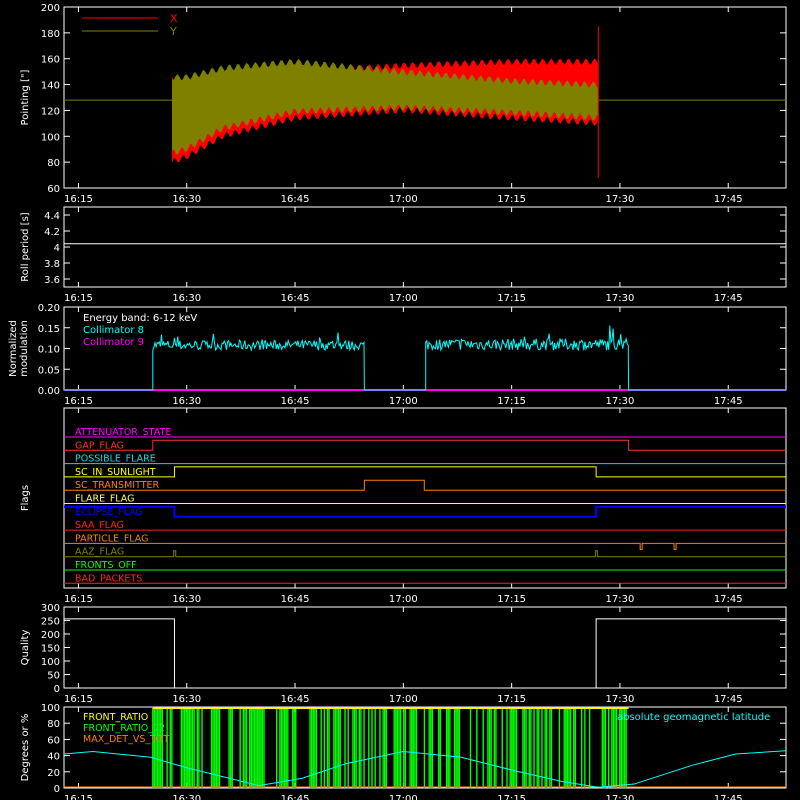 This screenshot has height=800, width=800. What do you see at coordinates (53, 757) in the screenshot?
I see `y-tick-label: 40` at bounding box center [53, 757].